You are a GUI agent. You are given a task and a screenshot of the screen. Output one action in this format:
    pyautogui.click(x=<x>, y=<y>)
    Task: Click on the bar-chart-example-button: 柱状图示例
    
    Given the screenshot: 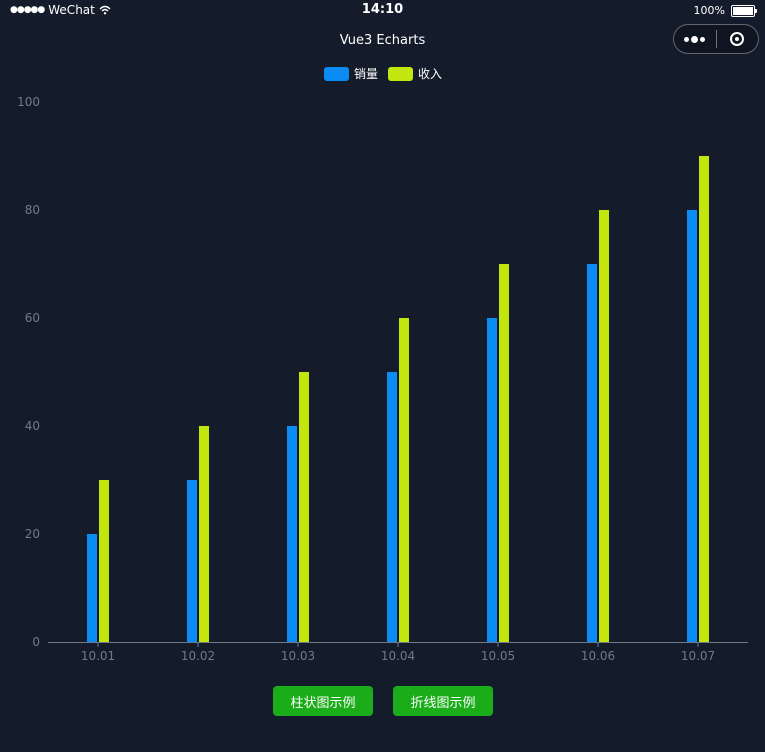 What is the action you would take?
    pyautogui.click(x=323, y=701)
    